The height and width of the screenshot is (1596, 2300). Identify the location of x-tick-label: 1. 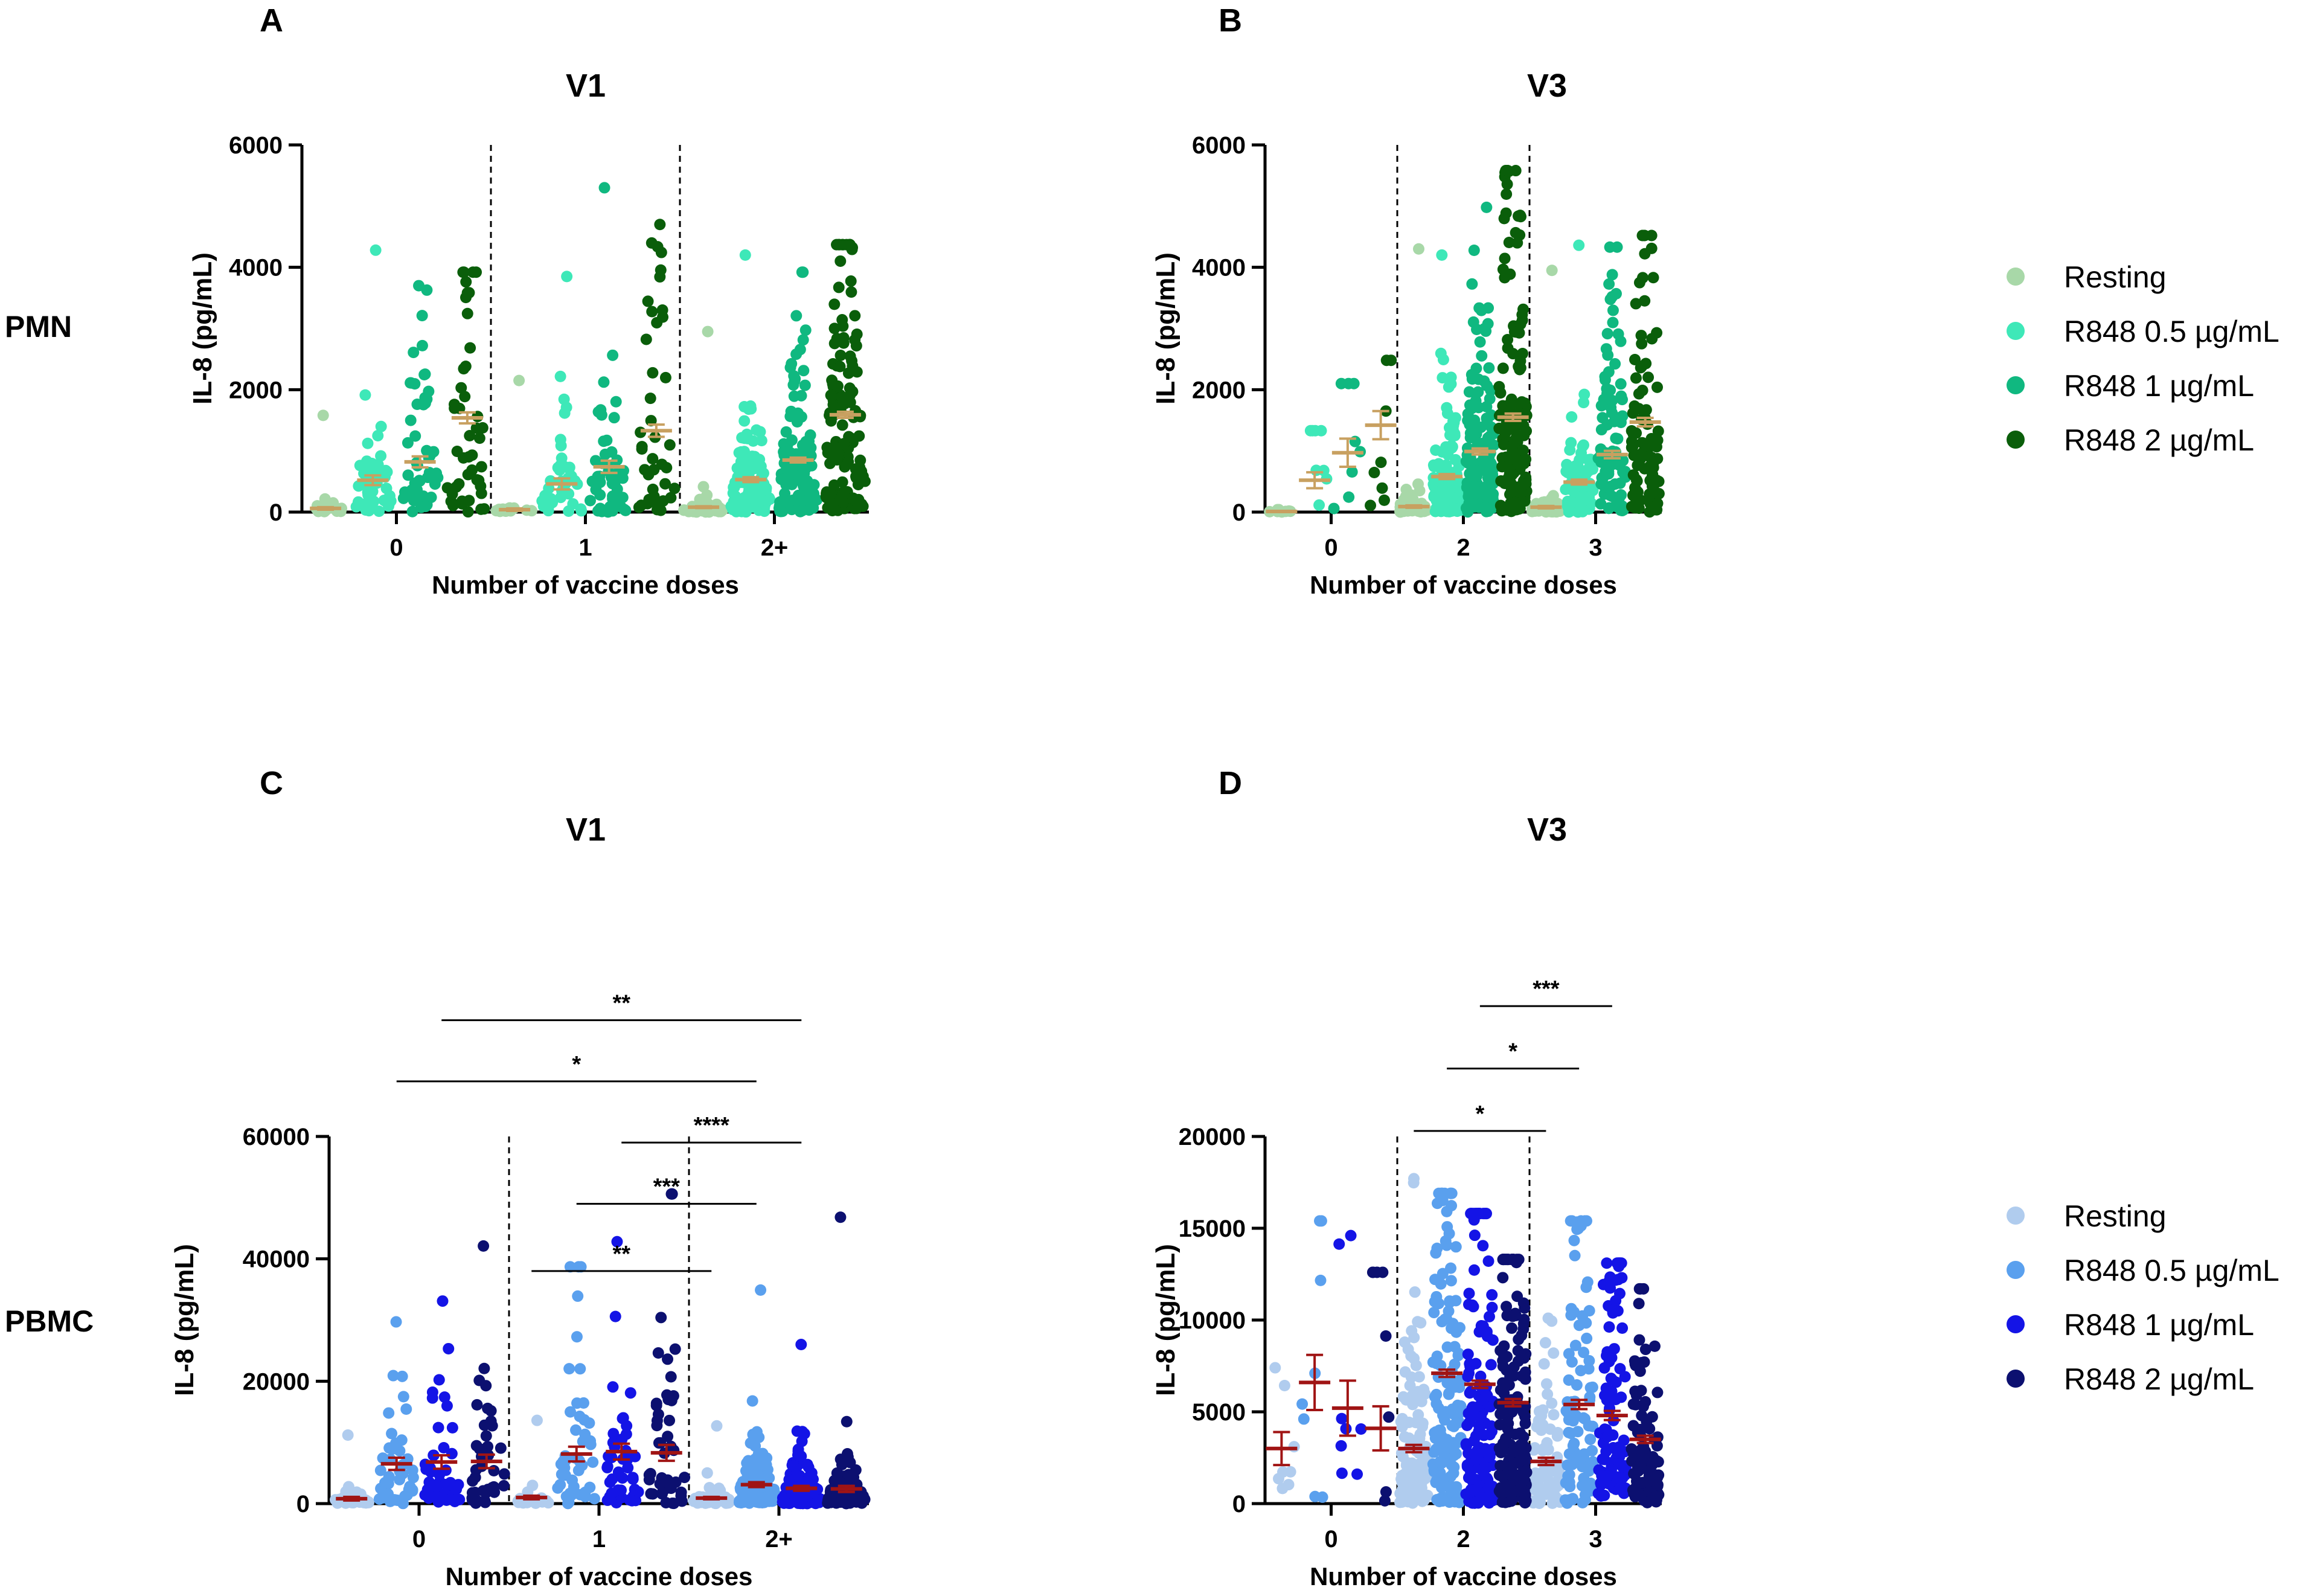
(585, 547).